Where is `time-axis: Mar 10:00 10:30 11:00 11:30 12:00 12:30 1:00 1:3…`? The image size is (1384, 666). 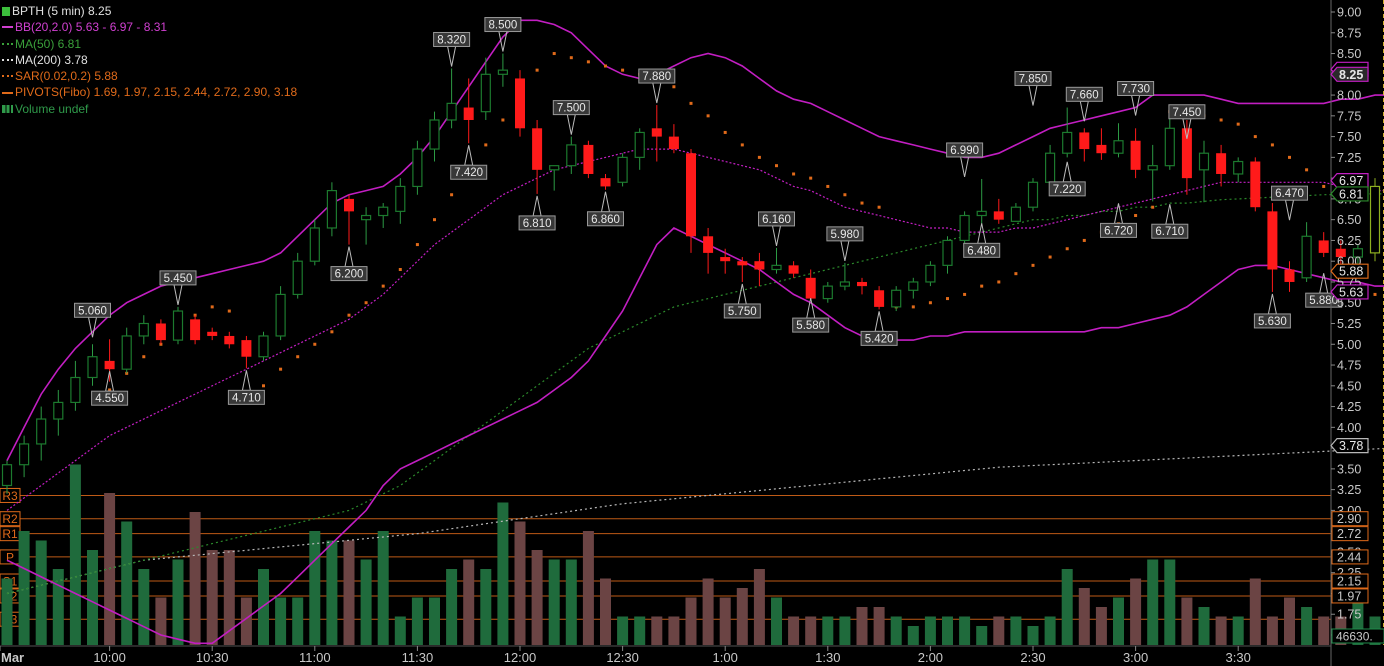 time-axis: Mar 10:00 10:30 11:00 11:30 12:00 12:30 1:00 1:3… is located at coordinates (665, 655).